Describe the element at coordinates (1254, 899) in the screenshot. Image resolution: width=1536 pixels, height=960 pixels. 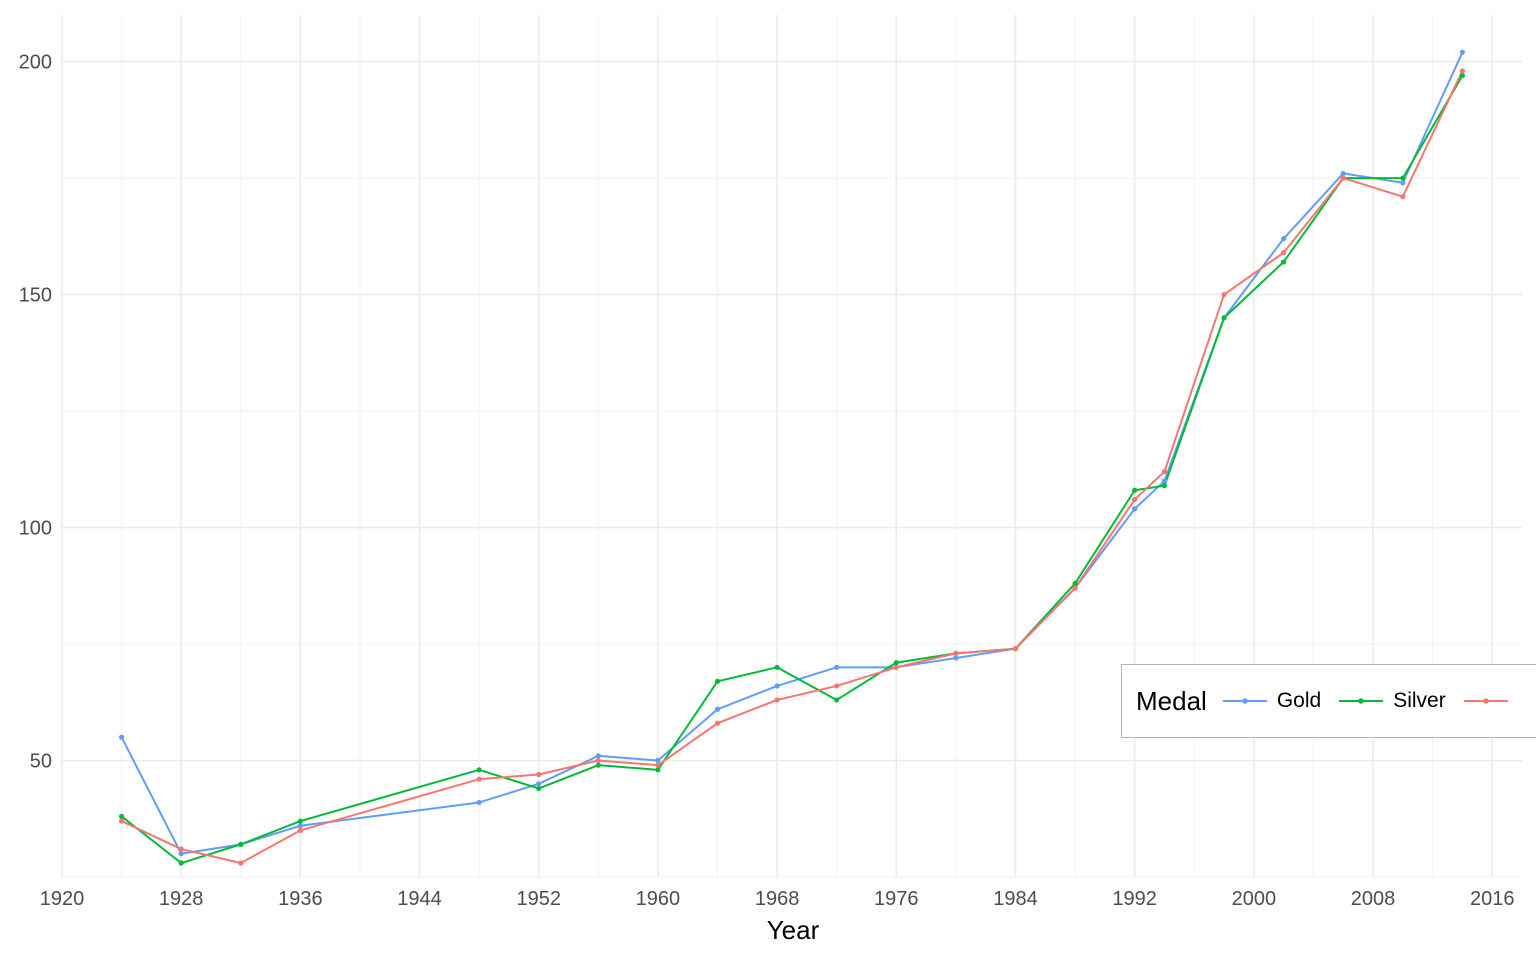
I see `x-tick-label: 2000` at that location.